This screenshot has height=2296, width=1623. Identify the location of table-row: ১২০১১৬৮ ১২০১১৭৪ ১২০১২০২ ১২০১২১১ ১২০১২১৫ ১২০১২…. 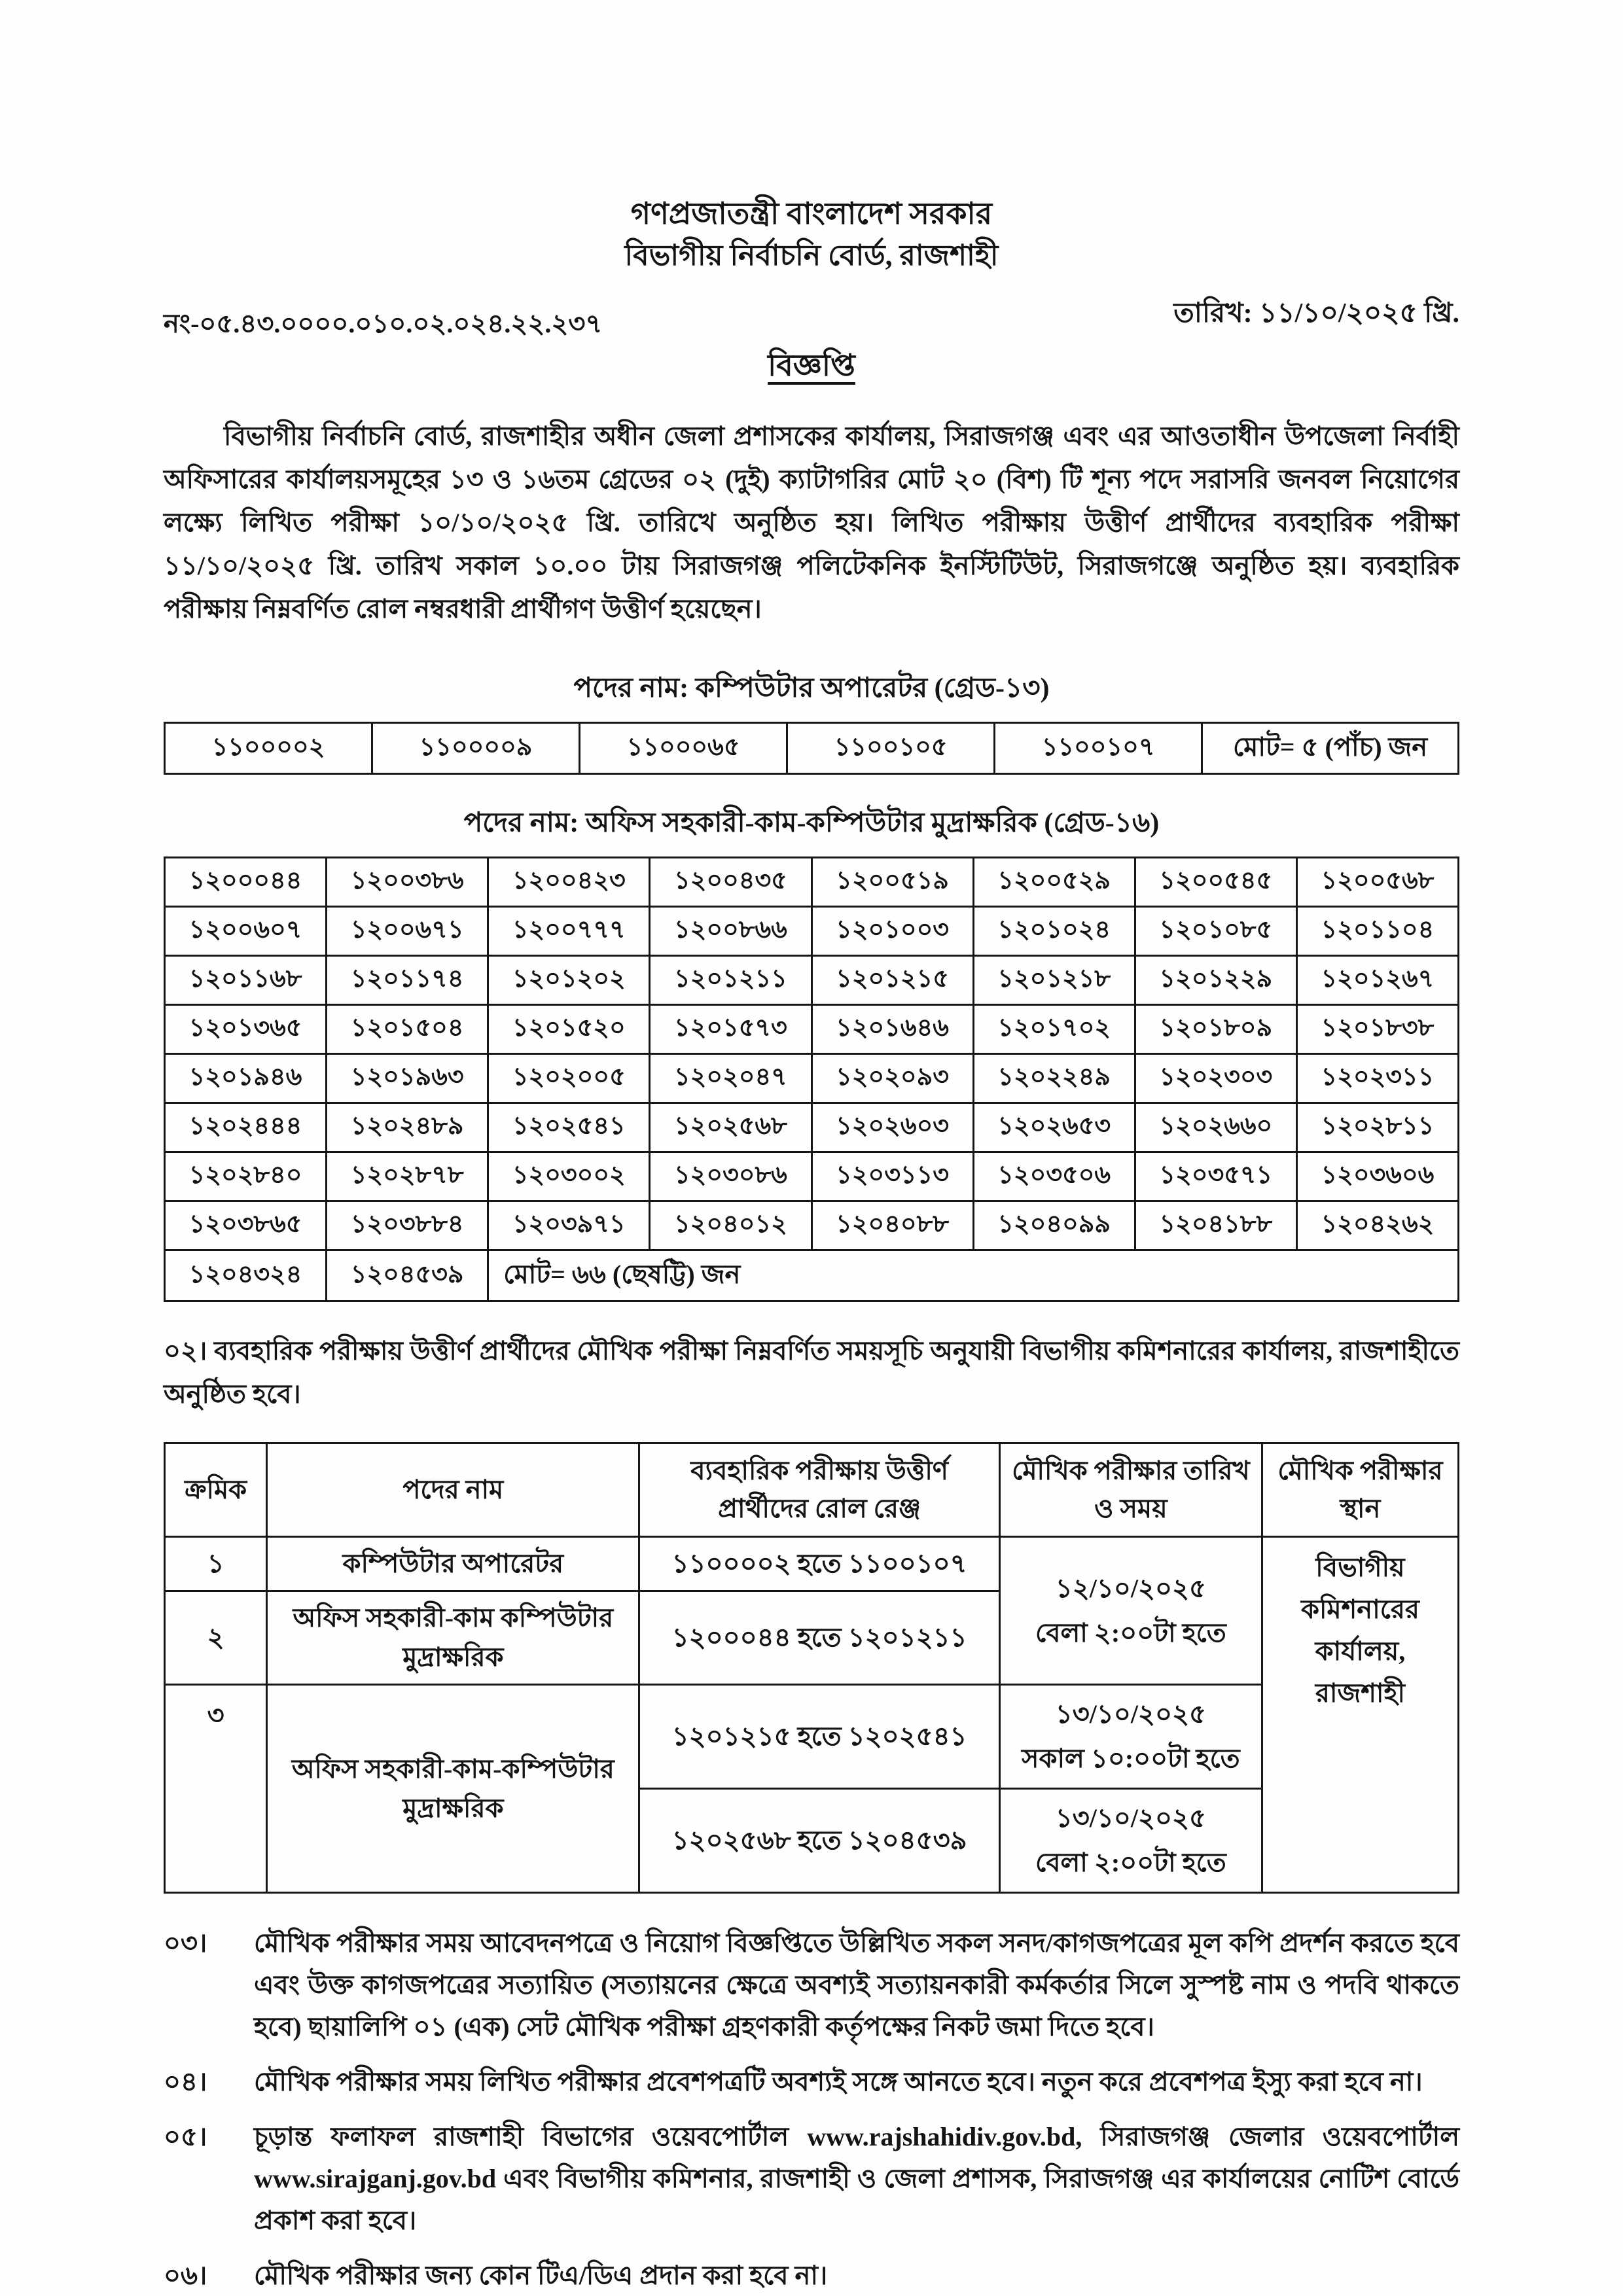
(811, 980).